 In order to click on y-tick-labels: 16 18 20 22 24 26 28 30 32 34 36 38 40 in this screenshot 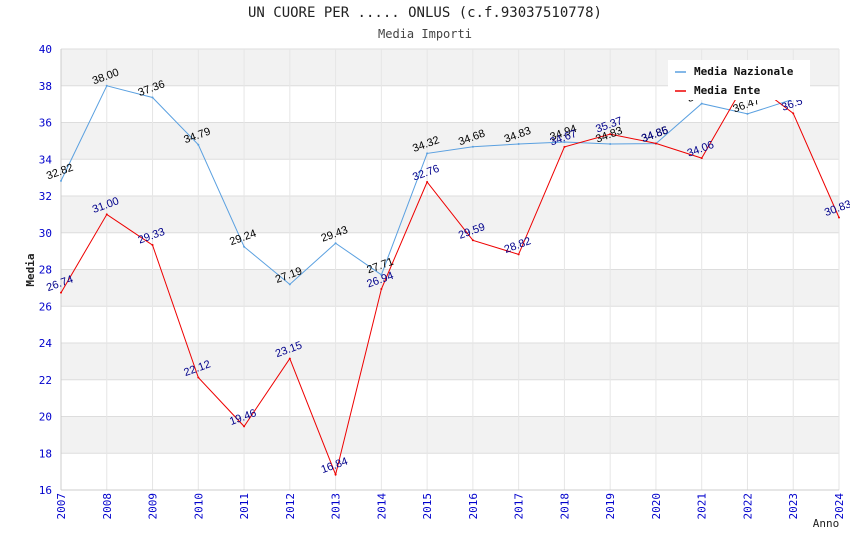, I will do `click(46, 270)`.